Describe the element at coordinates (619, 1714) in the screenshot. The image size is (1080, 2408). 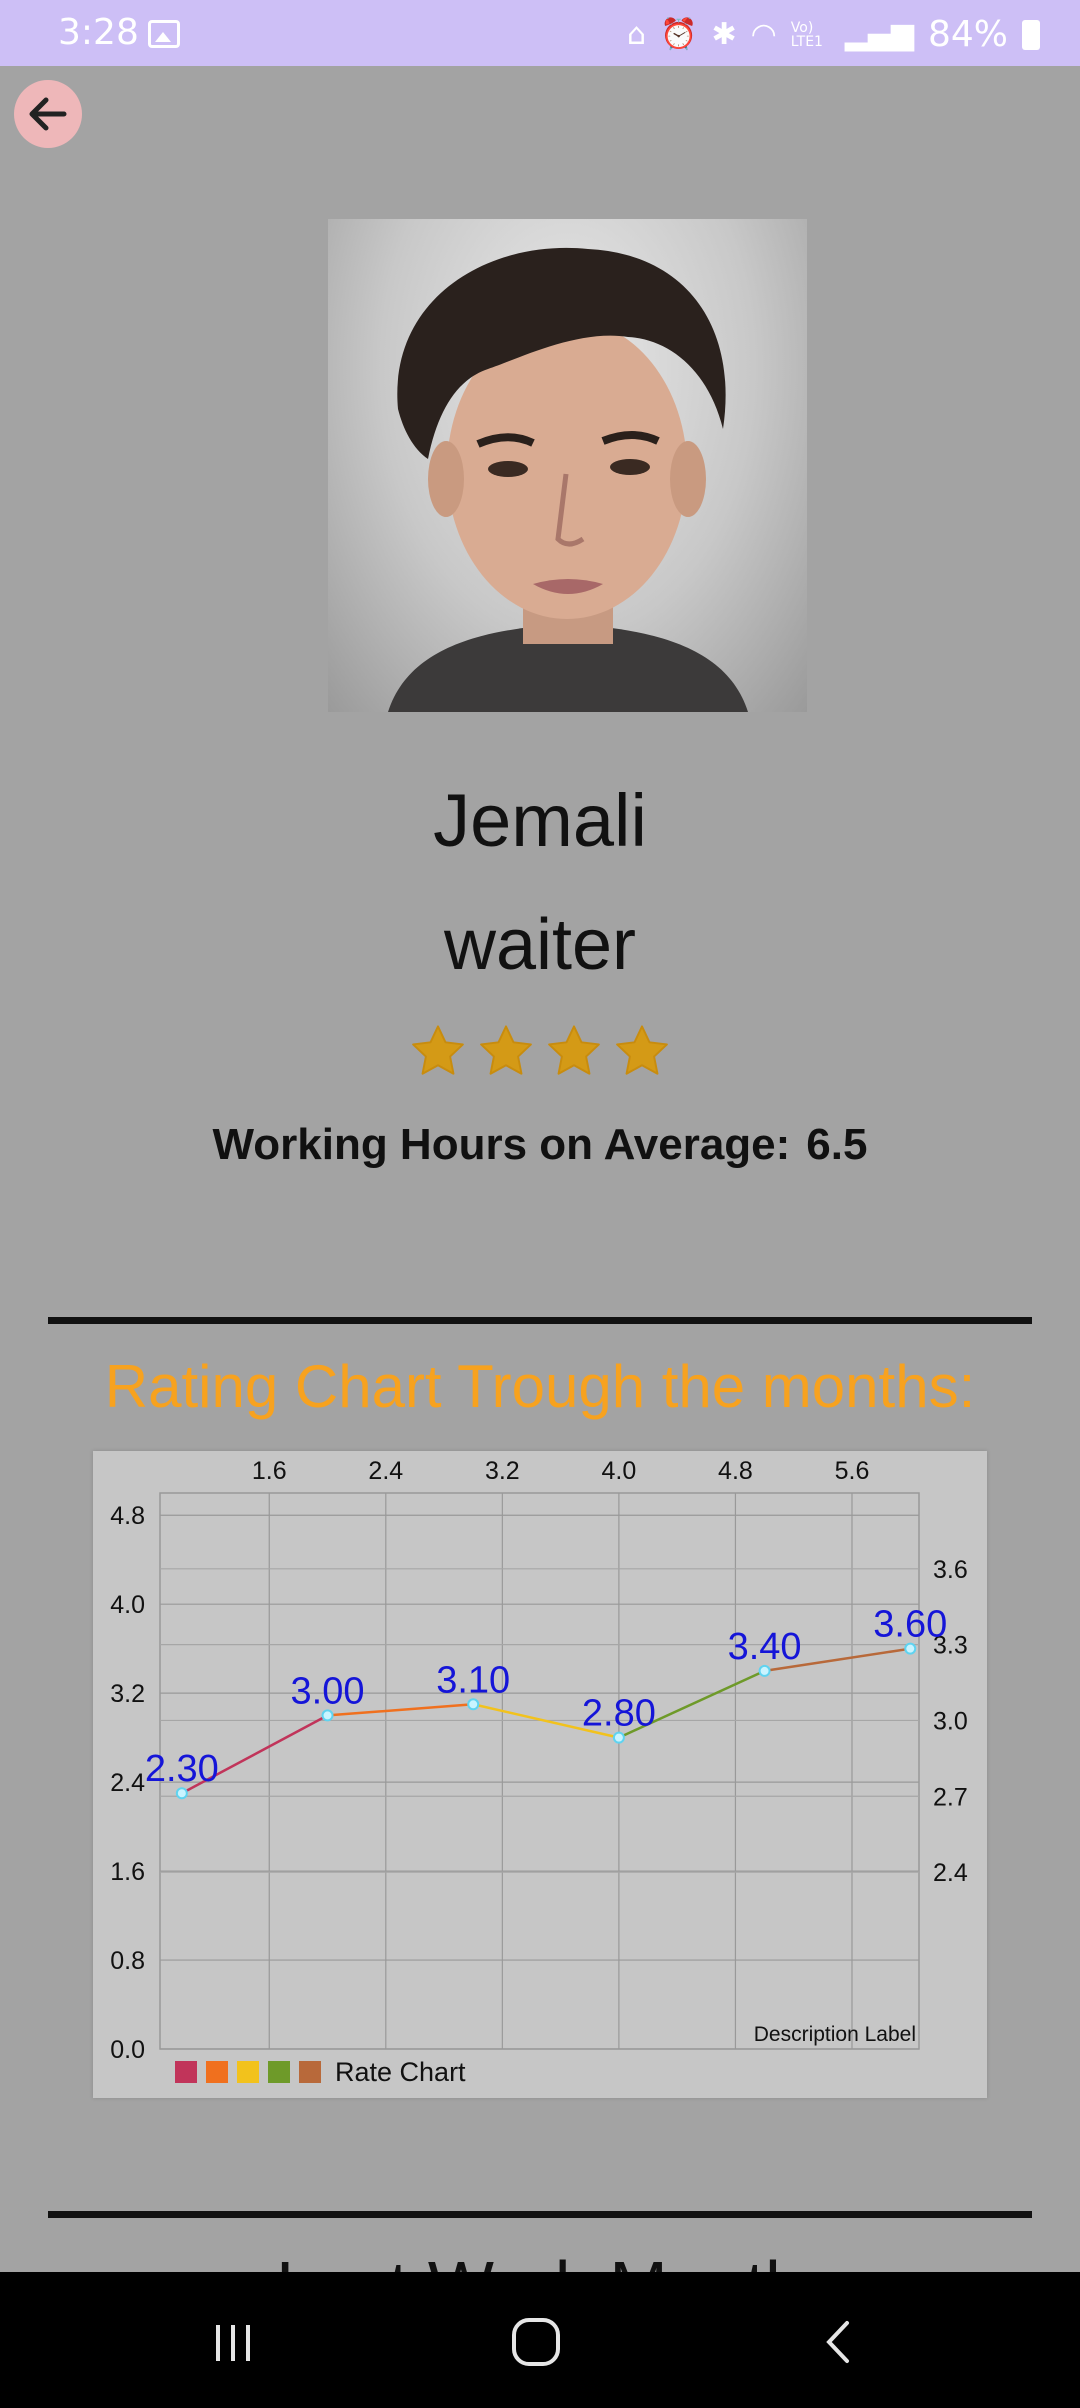
I see `data-value-label: 2.80` at that location.